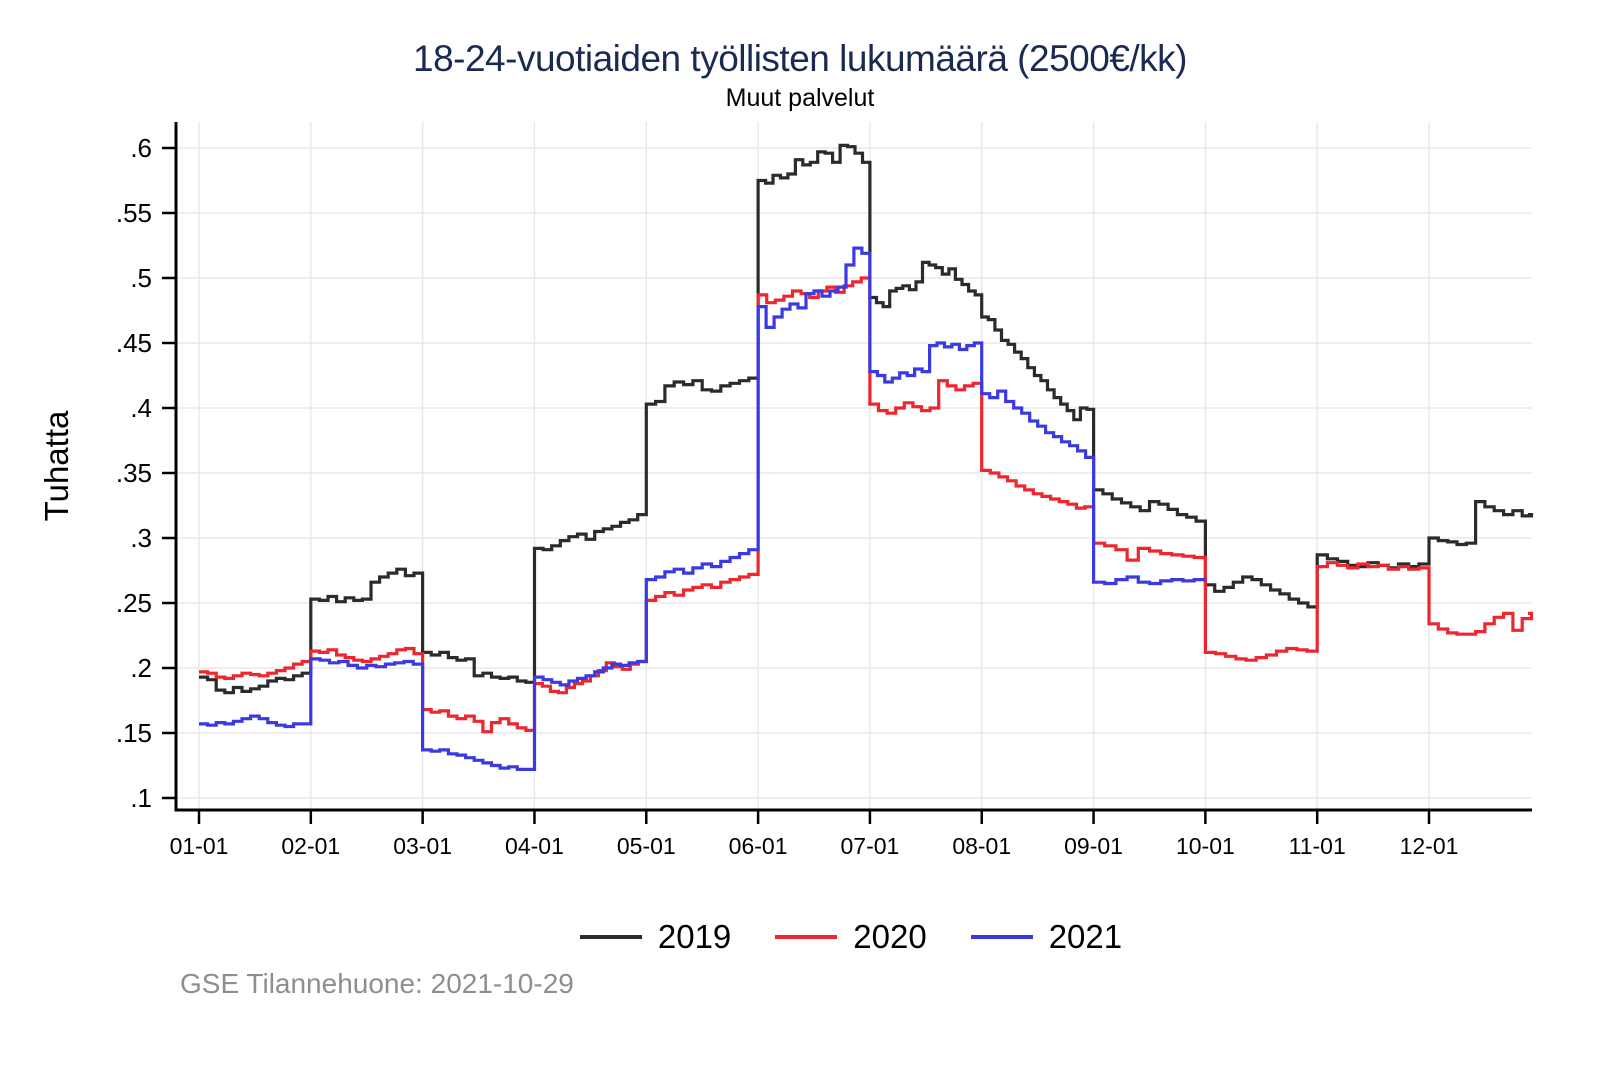 This screenshot has height=1067, width=1600. I want to click on source-caption: GSE Tilannehuone: 2021-10-29, so click(377, 983).